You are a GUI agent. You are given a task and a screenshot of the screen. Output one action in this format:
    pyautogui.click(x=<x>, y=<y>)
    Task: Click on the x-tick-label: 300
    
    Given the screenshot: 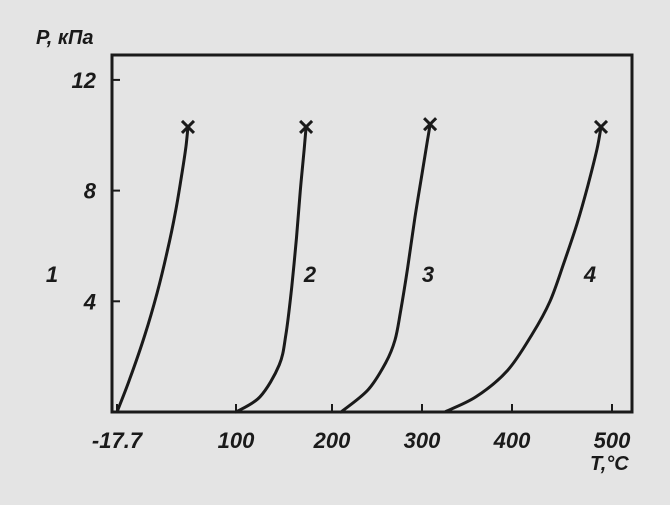 What is the action you would take?
    pyautogui.click(x=422, y=440)
    